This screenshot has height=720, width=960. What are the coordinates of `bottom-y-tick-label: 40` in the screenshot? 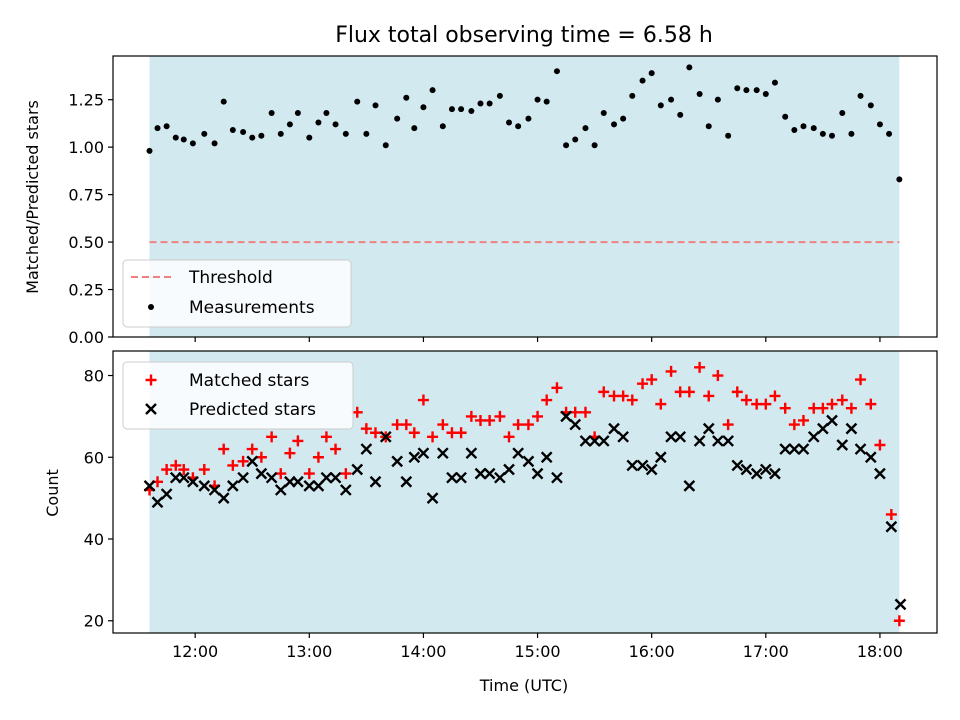 It's located at (94, 539).